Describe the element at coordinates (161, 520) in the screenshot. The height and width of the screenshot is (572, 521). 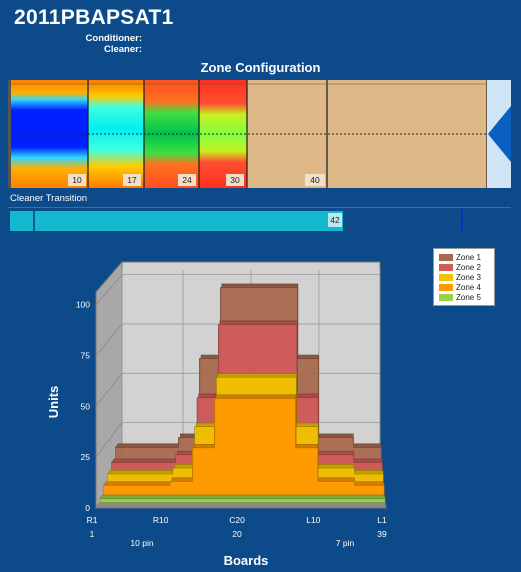
I see `x-tick-label: R10` at that location.